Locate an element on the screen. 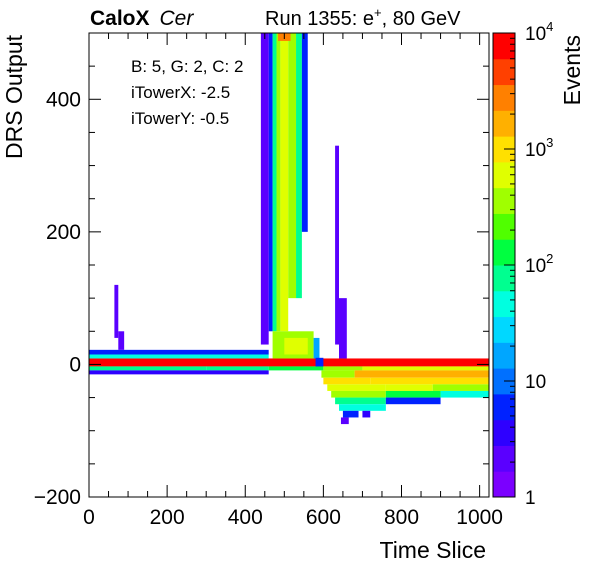 The width and height of the screenshot is (596, 572). y-tick-label: −200 is located at coordinates (57, 497).